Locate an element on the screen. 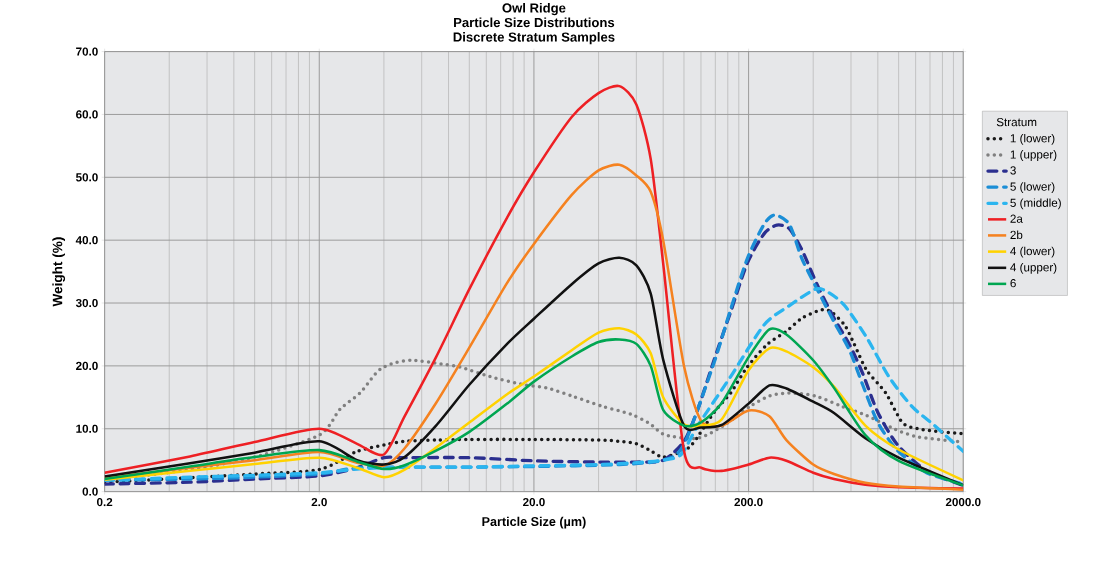 This screenshot has height=566, width=1119. chart-subtitle: Particle Size Distributions is located at coordinates (534, 22).